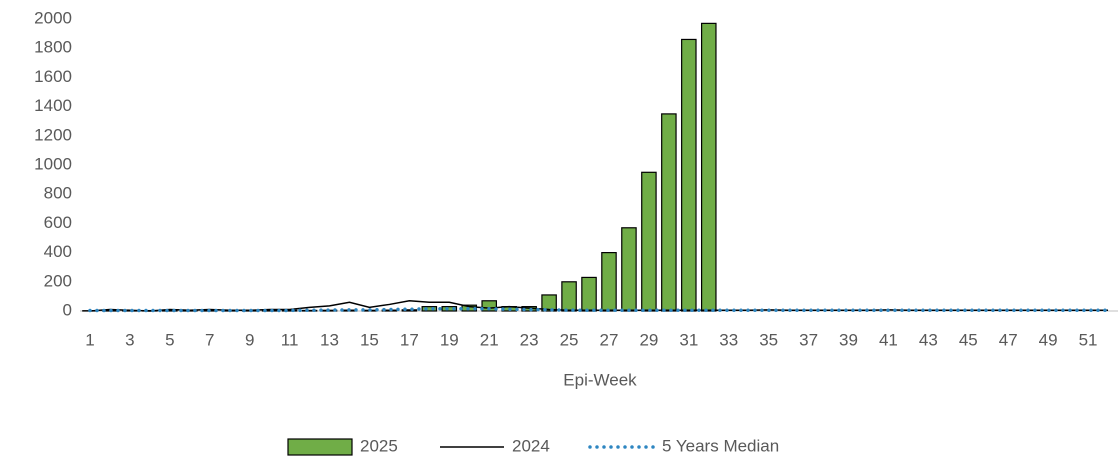 Image resolution: width=1120 pixels, height=461 pixels. I want to click on x-tick-label: 39, so click(848, 339).